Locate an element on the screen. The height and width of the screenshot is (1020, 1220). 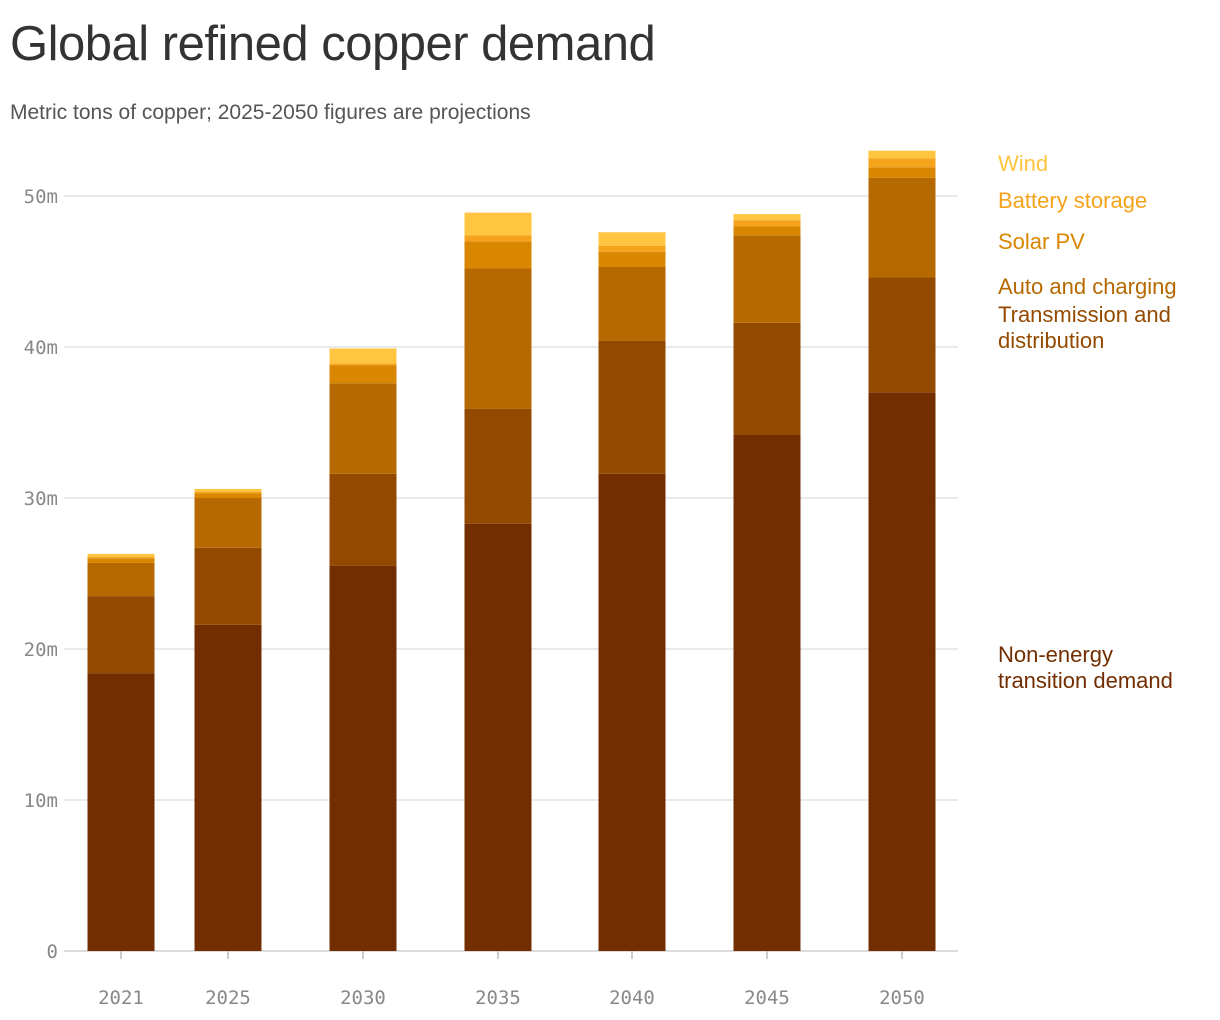
legend-label-series-1: Transmission and distribution is located at coordinates (1084, 327).